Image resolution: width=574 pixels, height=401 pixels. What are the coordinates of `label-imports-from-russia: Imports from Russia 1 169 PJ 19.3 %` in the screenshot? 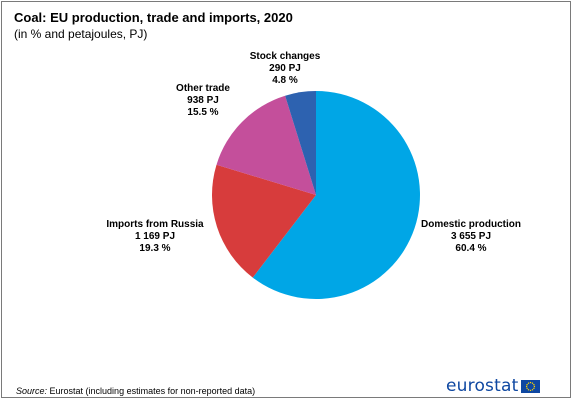 It's located at (155, 237).